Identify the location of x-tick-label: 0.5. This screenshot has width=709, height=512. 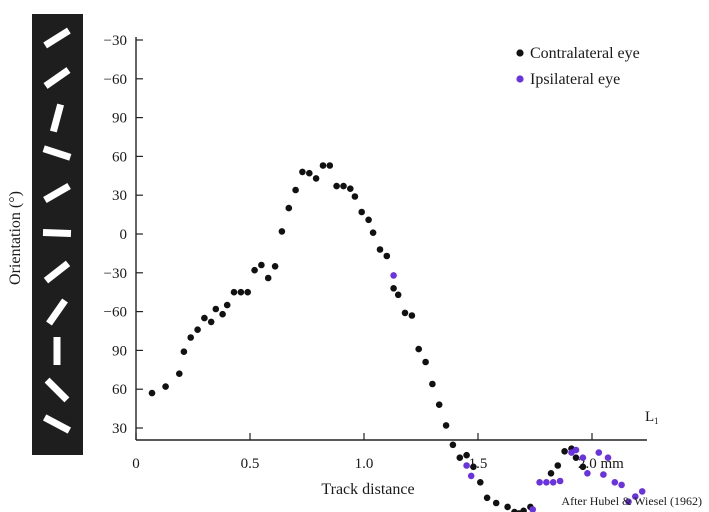
(250, 464).